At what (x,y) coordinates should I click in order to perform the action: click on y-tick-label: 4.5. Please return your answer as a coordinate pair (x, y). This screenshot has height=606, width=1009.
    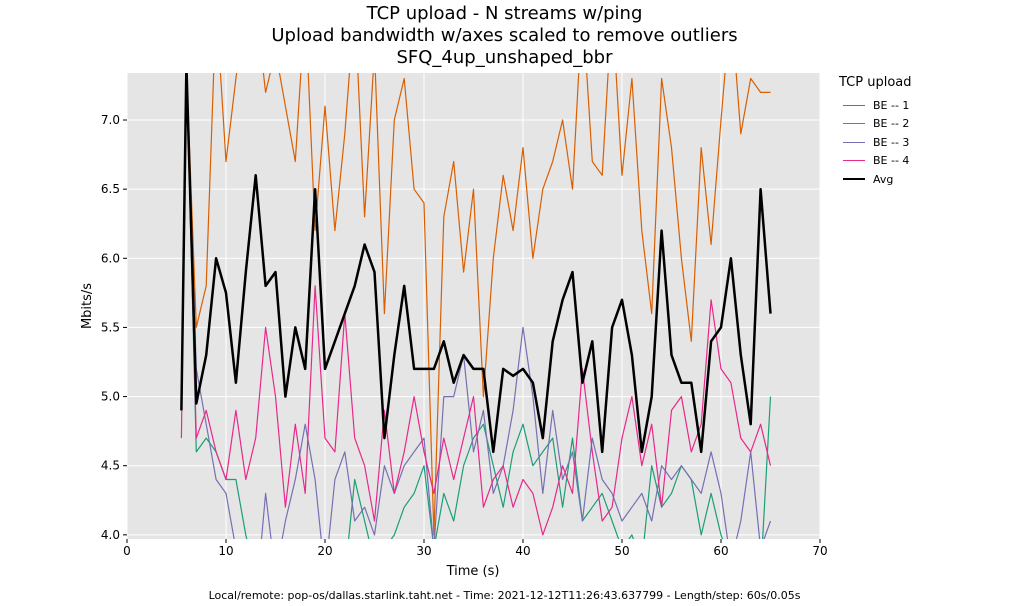
    Looking at the image, I should click on (110, 466).